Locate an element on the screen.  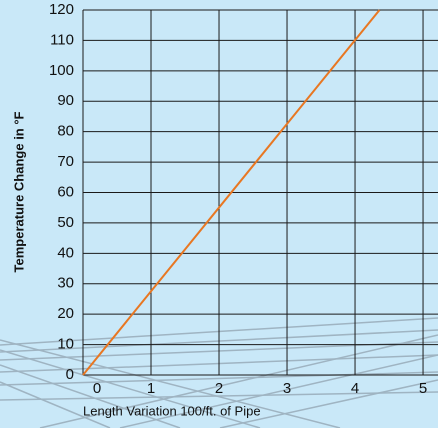
y-tick-label: 0 is located at coordinates (70, 374).